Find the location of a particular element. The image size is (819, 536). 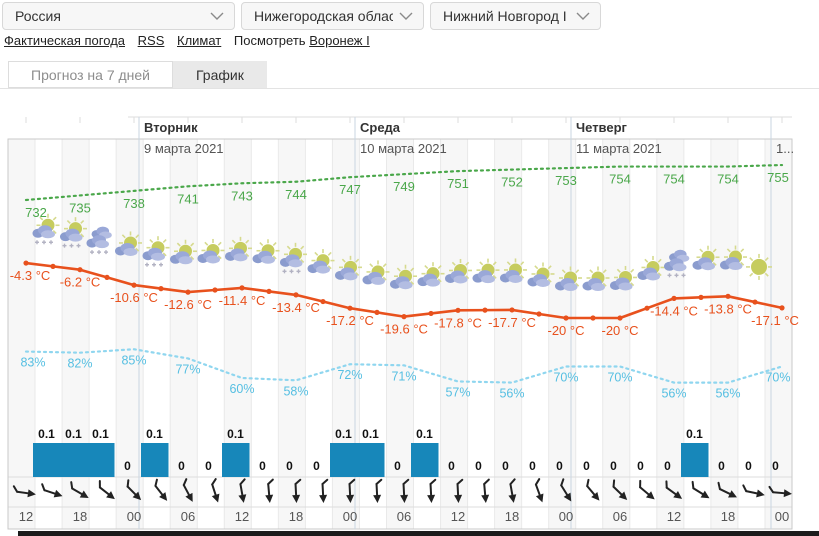

humidity-label: 58% is located at coordinates (295, 391).